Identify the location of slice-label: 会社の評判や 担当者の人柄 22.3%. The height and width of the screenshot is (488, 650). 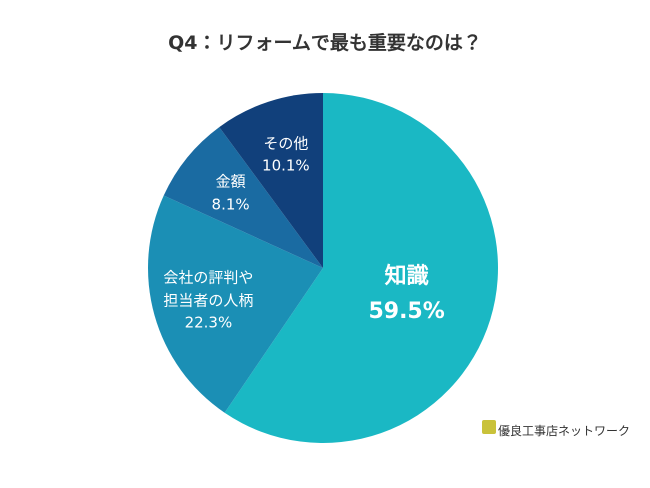
(208, 300).